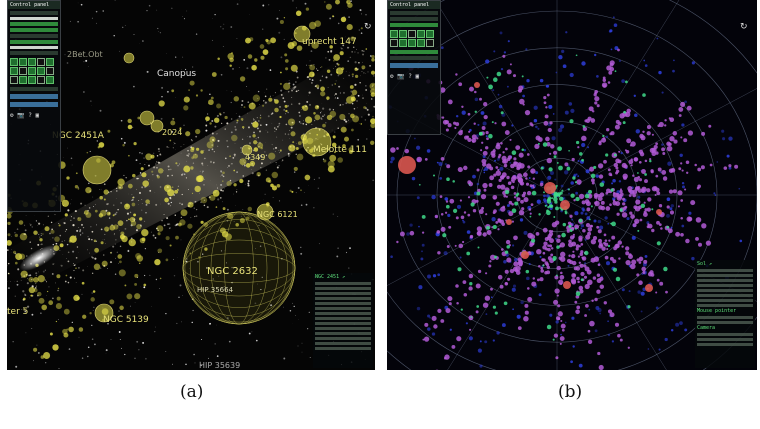 This screenshot has width=760, height=429. What do you see at coordinates (706, 328) in the screenshot?
I see `camera-heading: Camera` at bounding box center [706, 328].